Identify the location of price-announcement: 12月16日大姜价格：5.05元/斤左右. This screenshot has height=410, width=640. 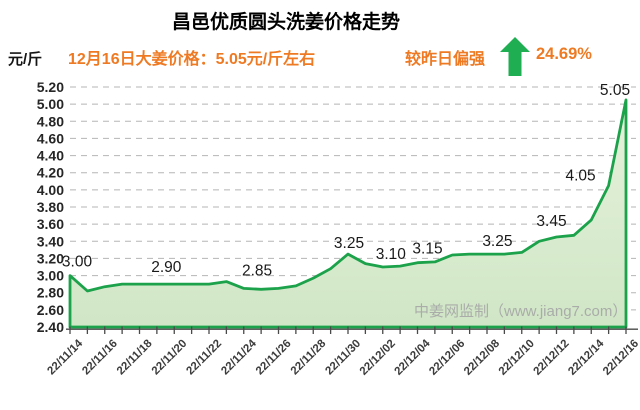
(192, 59).